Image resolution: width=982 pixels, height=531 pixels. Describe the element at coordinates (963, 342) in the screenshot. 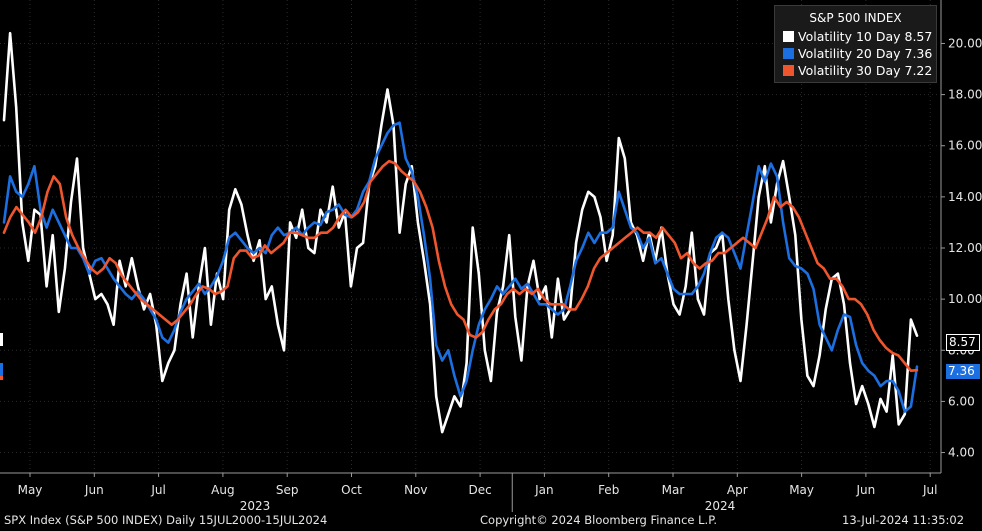

I see `last-value-tag-10-day: 8.57` at that location.